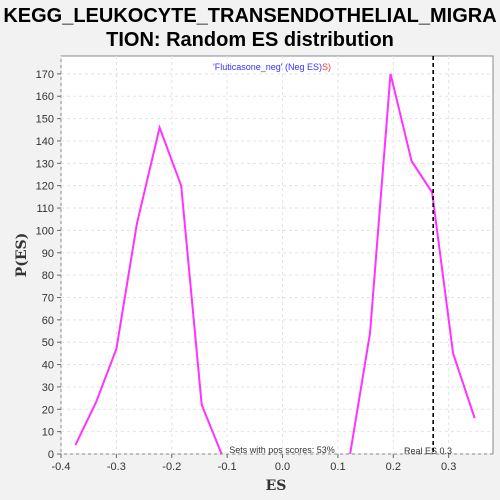 This screenshot has width=500, height=500. Describe the element at coordinates (267, 67) in the screenshot. I see `legend-text-neg: 'Fluticasone_neg' (Neg ES)` at that location.